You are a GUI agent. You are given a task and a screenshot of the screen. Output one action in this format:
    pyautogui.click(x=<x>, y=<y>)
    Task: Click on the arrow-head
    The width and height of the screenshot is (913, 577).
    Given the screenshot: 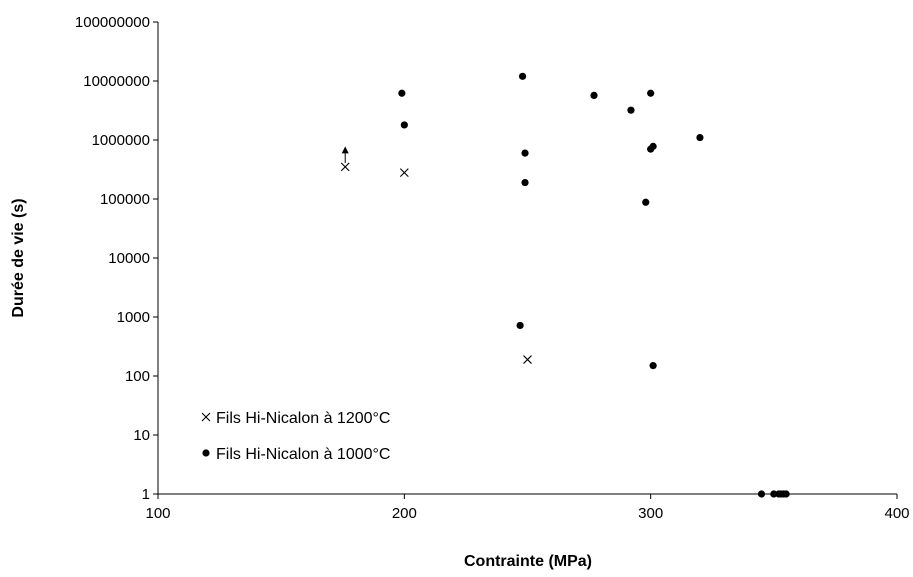 What is the action you would take?
    pyautogui.click(x=345, y=150)
    